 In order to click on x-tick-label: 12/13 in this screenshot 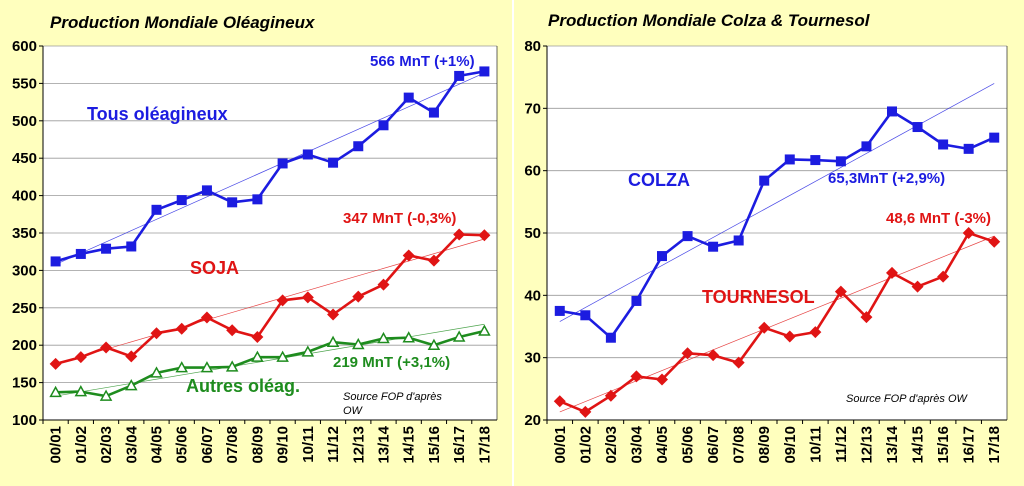, I will do `click(866, 445)`.